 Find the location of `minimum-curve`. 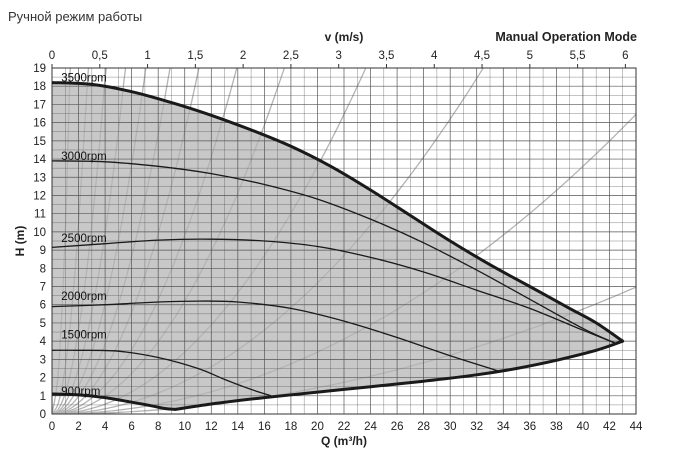

minimum-curve is located at coordinates (399, 375).